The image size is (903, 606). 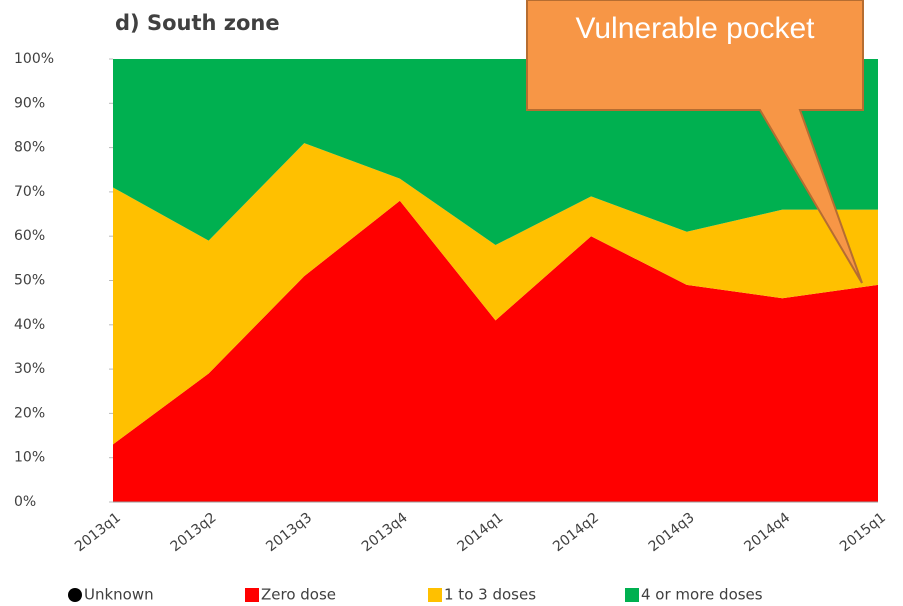 What do you see at coordinates (29, 325) in the screenshot?
I see `y-tick-label: 40%` at bounding box center [29, 325].